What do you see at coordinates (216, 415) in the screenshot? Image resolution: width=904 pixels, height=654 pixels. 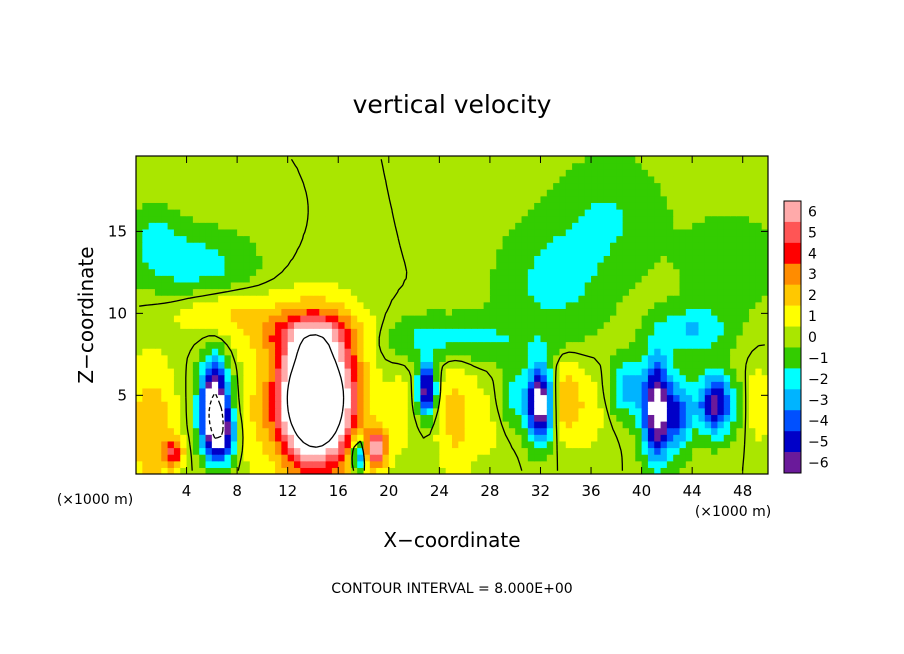 I see `contour-line` at bounding box center [216, 415].